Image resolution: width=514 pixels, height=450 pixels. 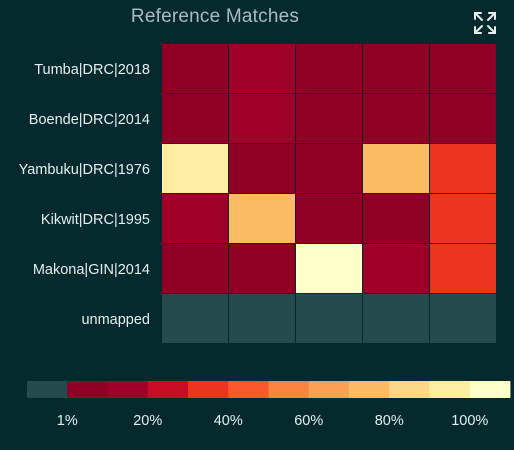 What do you see at coordinates (95, 220) in the screenshot?
I see `row-label: Kikwit|DRC|1995` at bounding box center [95, 220].